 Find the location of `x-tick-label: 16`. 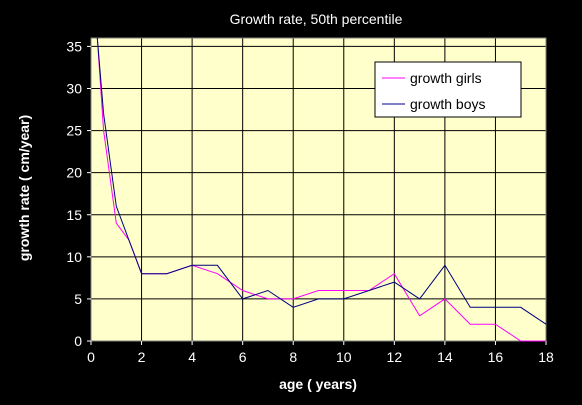

x-tick-label: 16 is located at coordinates (496, 357).